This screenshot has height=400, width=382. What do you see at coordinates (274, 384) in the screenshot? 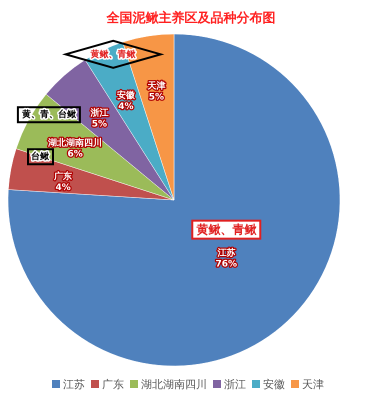
I see `legend-label: 安徽` at bounding box center [274, 384].